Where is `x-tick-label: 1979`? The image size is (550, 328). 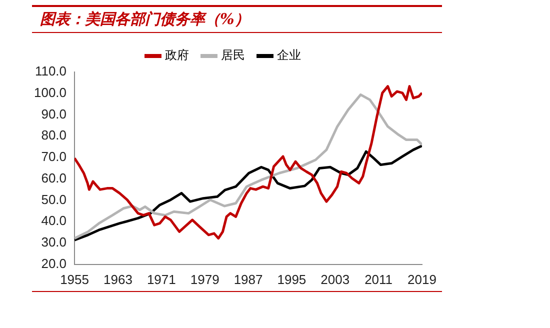
x-tick-label: 1979 is located at coordinates (205, 279).